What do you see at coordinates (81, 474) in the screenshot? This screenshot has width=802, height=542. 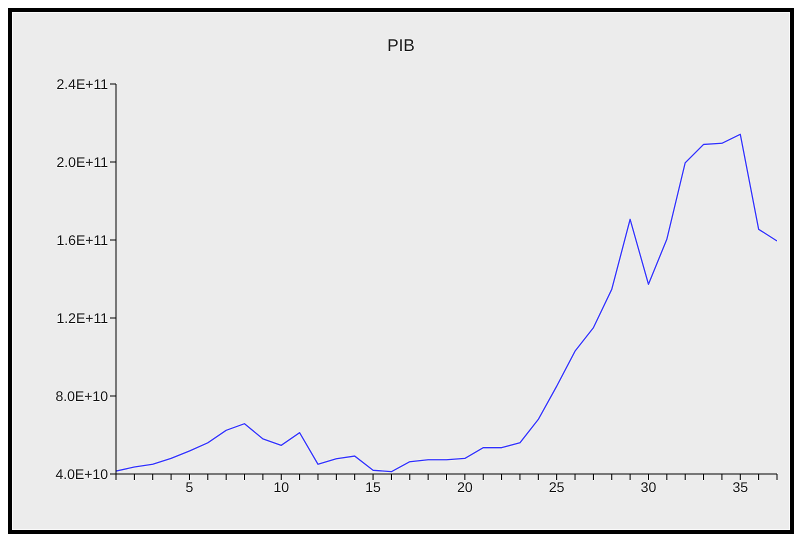 I see `y-tick-label: 4.0E+10` at bounding box center [81, 474].